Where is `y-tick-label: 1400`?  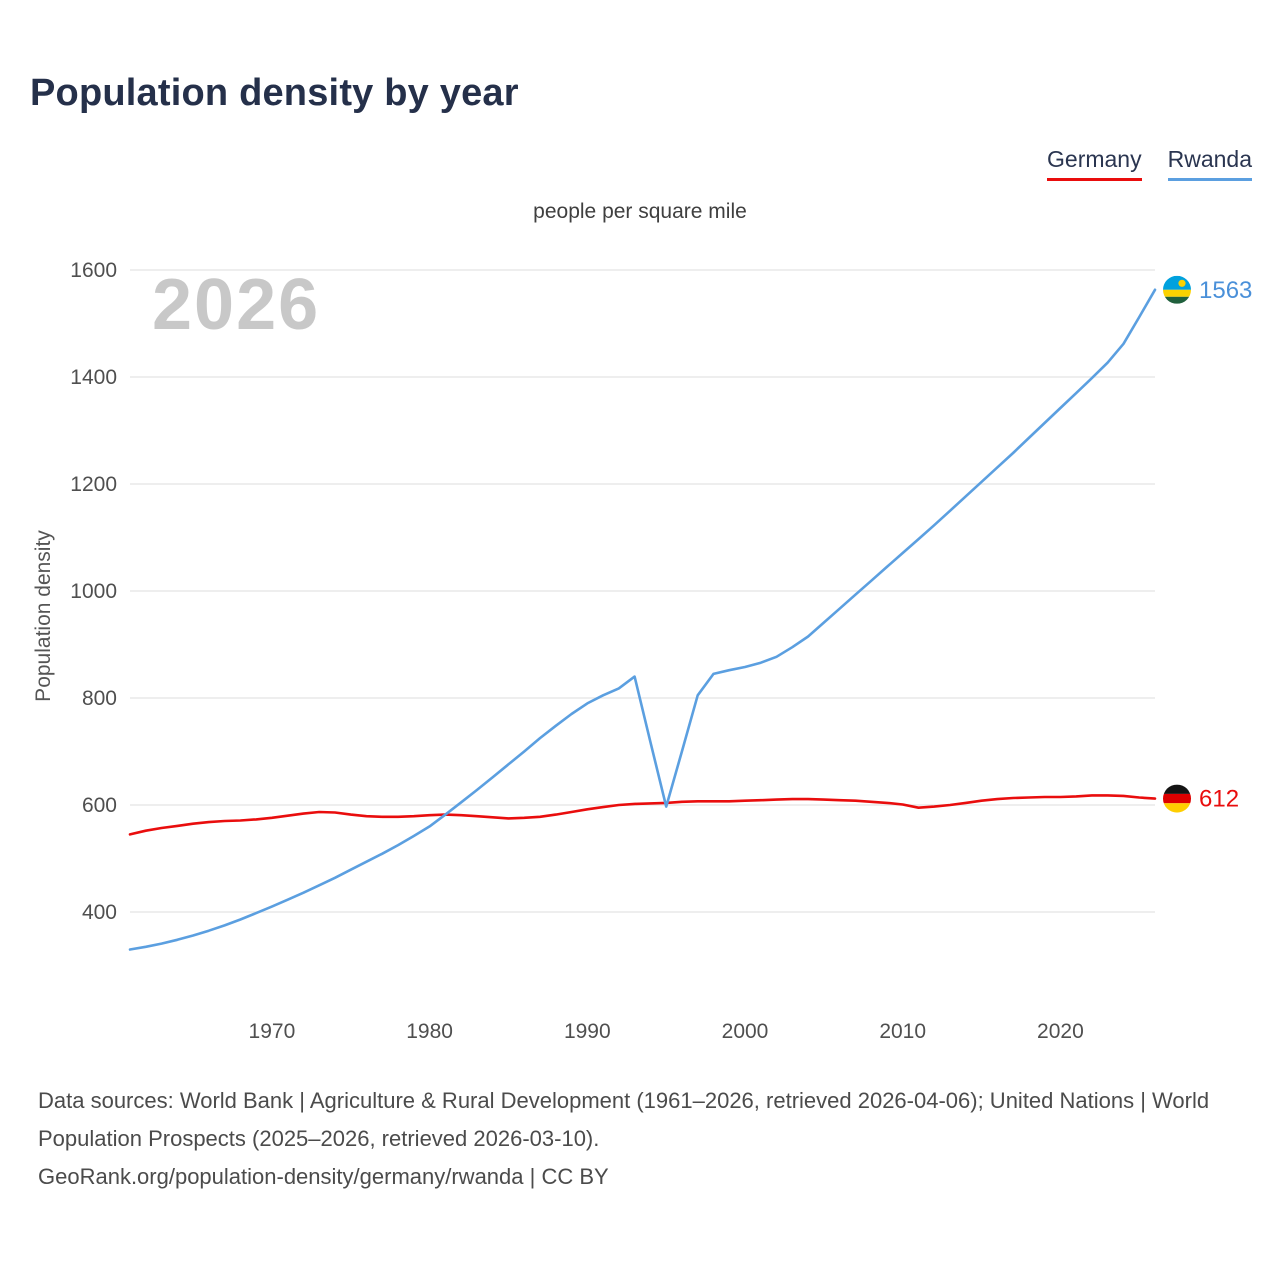 y-tick-label: 1400 is located at coordinates (93, 377).